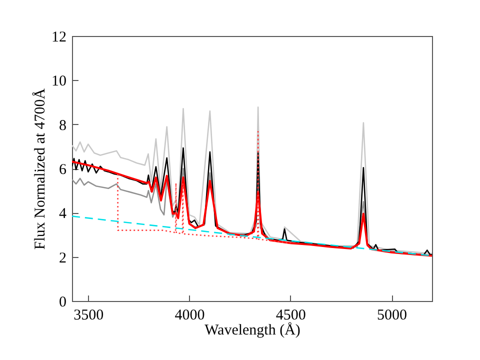  Describe the element at coordinates (62, 302) in the screenshot. I see `y-tick-label: 0` at that location.